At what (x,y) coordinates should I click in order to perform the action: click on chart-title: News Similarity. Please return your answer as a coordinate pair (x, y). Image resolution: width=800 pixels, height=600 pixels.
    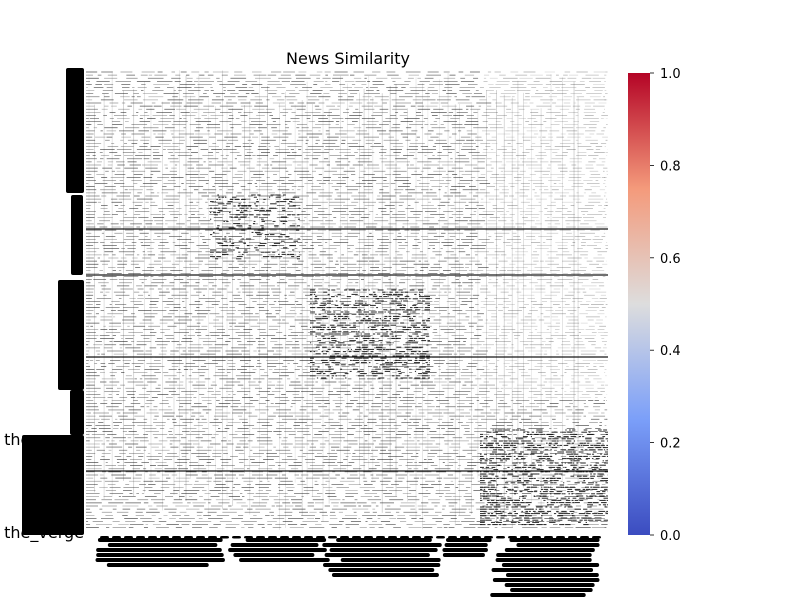
    Looking at the image, I should click on (348, 58).